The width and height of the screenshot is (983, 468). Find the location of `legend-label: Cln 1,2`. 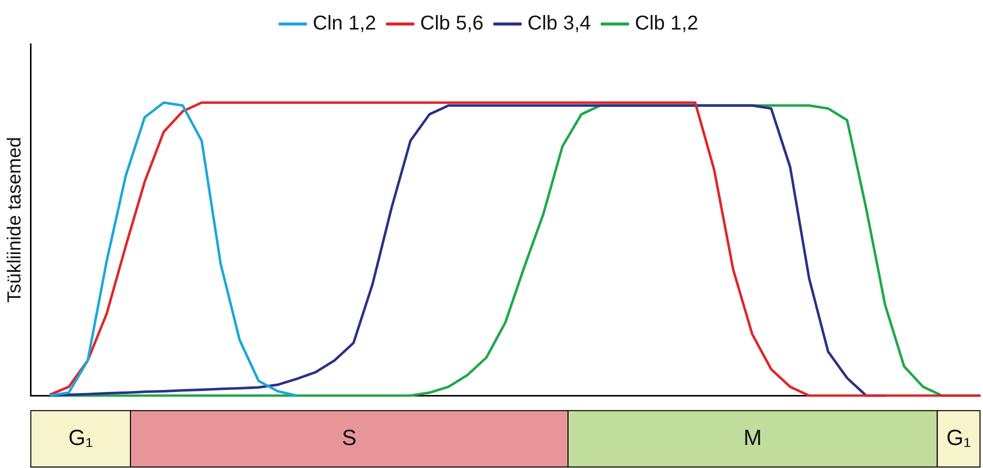

legend-label: Cln 1,2 is located at coordinates (344, 23).